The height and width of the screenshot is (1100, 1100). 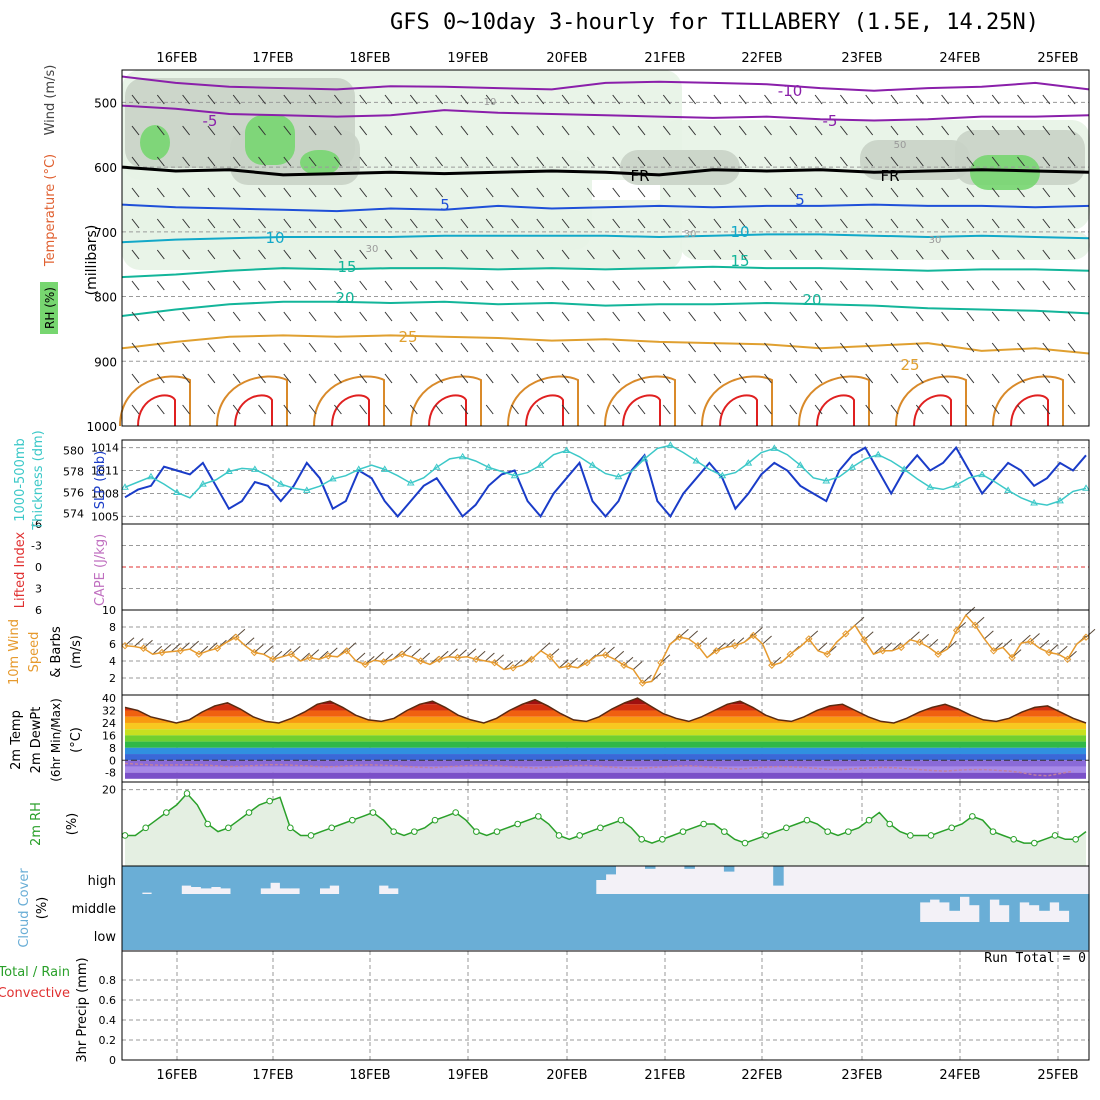 What do you see at coordinates (105, 937) in the screenshot?
I see `cloud-row-label: low` at bounding box center [105, 937].